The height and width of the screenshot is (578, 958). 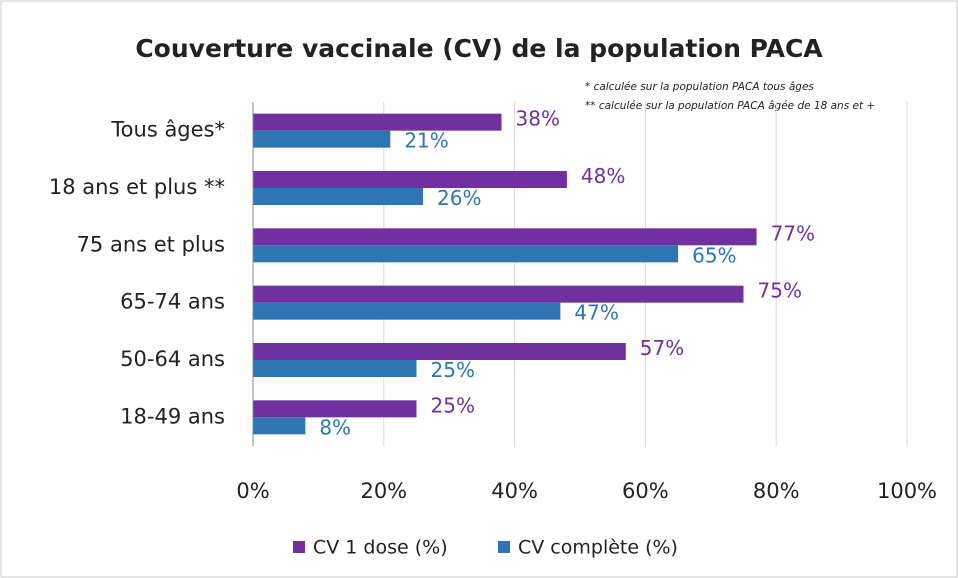 I want to click on y-tick-label: Tous âges*, so click(x=167, y=130).